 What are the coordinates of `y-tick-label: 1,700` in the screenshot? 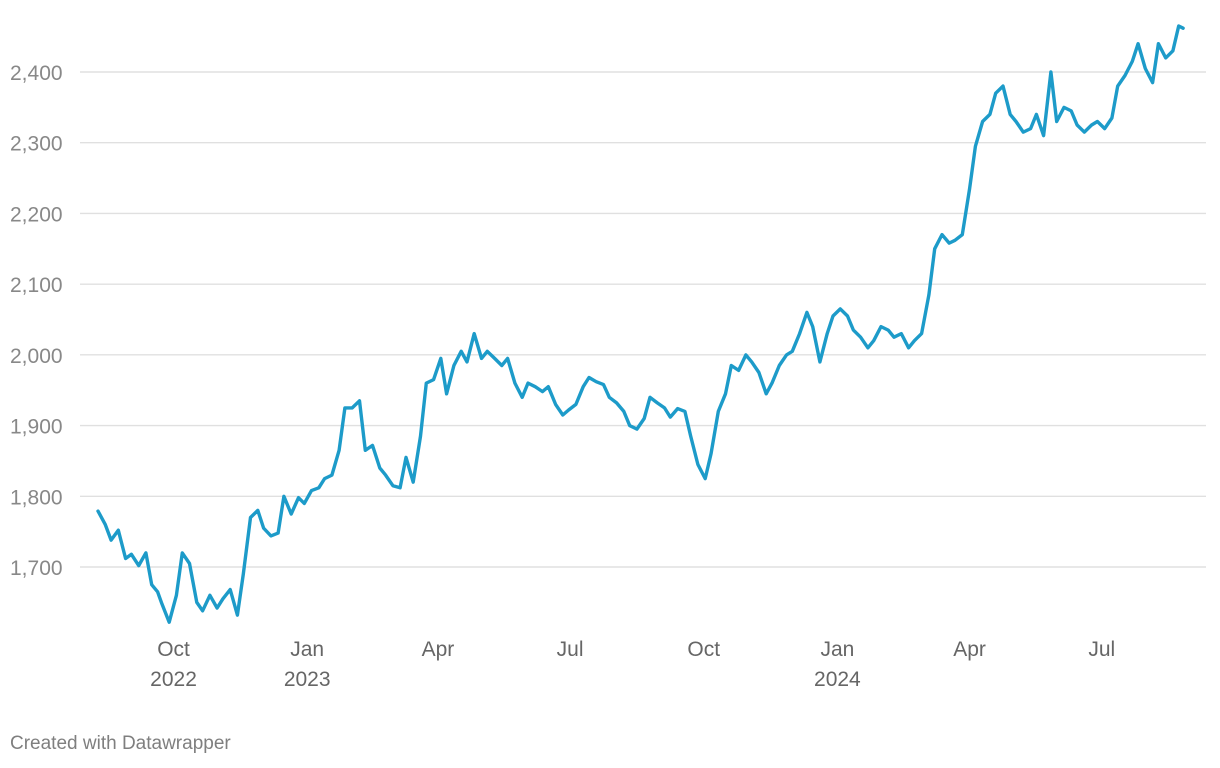 It's located at (36, 568).